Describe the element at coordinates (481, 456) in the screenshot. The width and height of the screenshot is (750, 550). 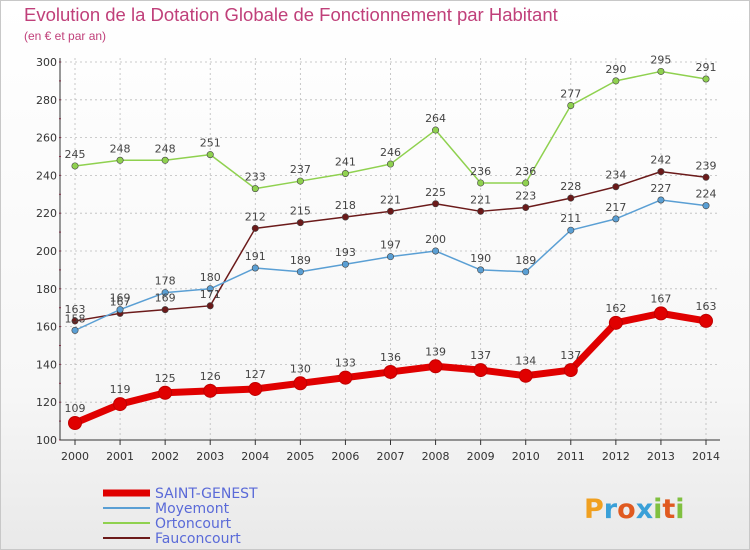
I see `x-tick-label: 2009` at that location.